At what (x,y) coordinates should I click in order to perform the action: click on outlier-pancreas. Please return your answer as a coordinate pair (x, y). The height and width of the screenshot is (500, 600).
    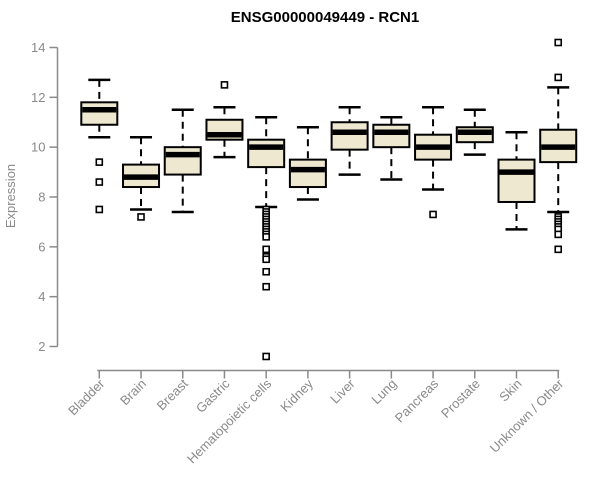
    Looking at the image, I should click on (433, 214).